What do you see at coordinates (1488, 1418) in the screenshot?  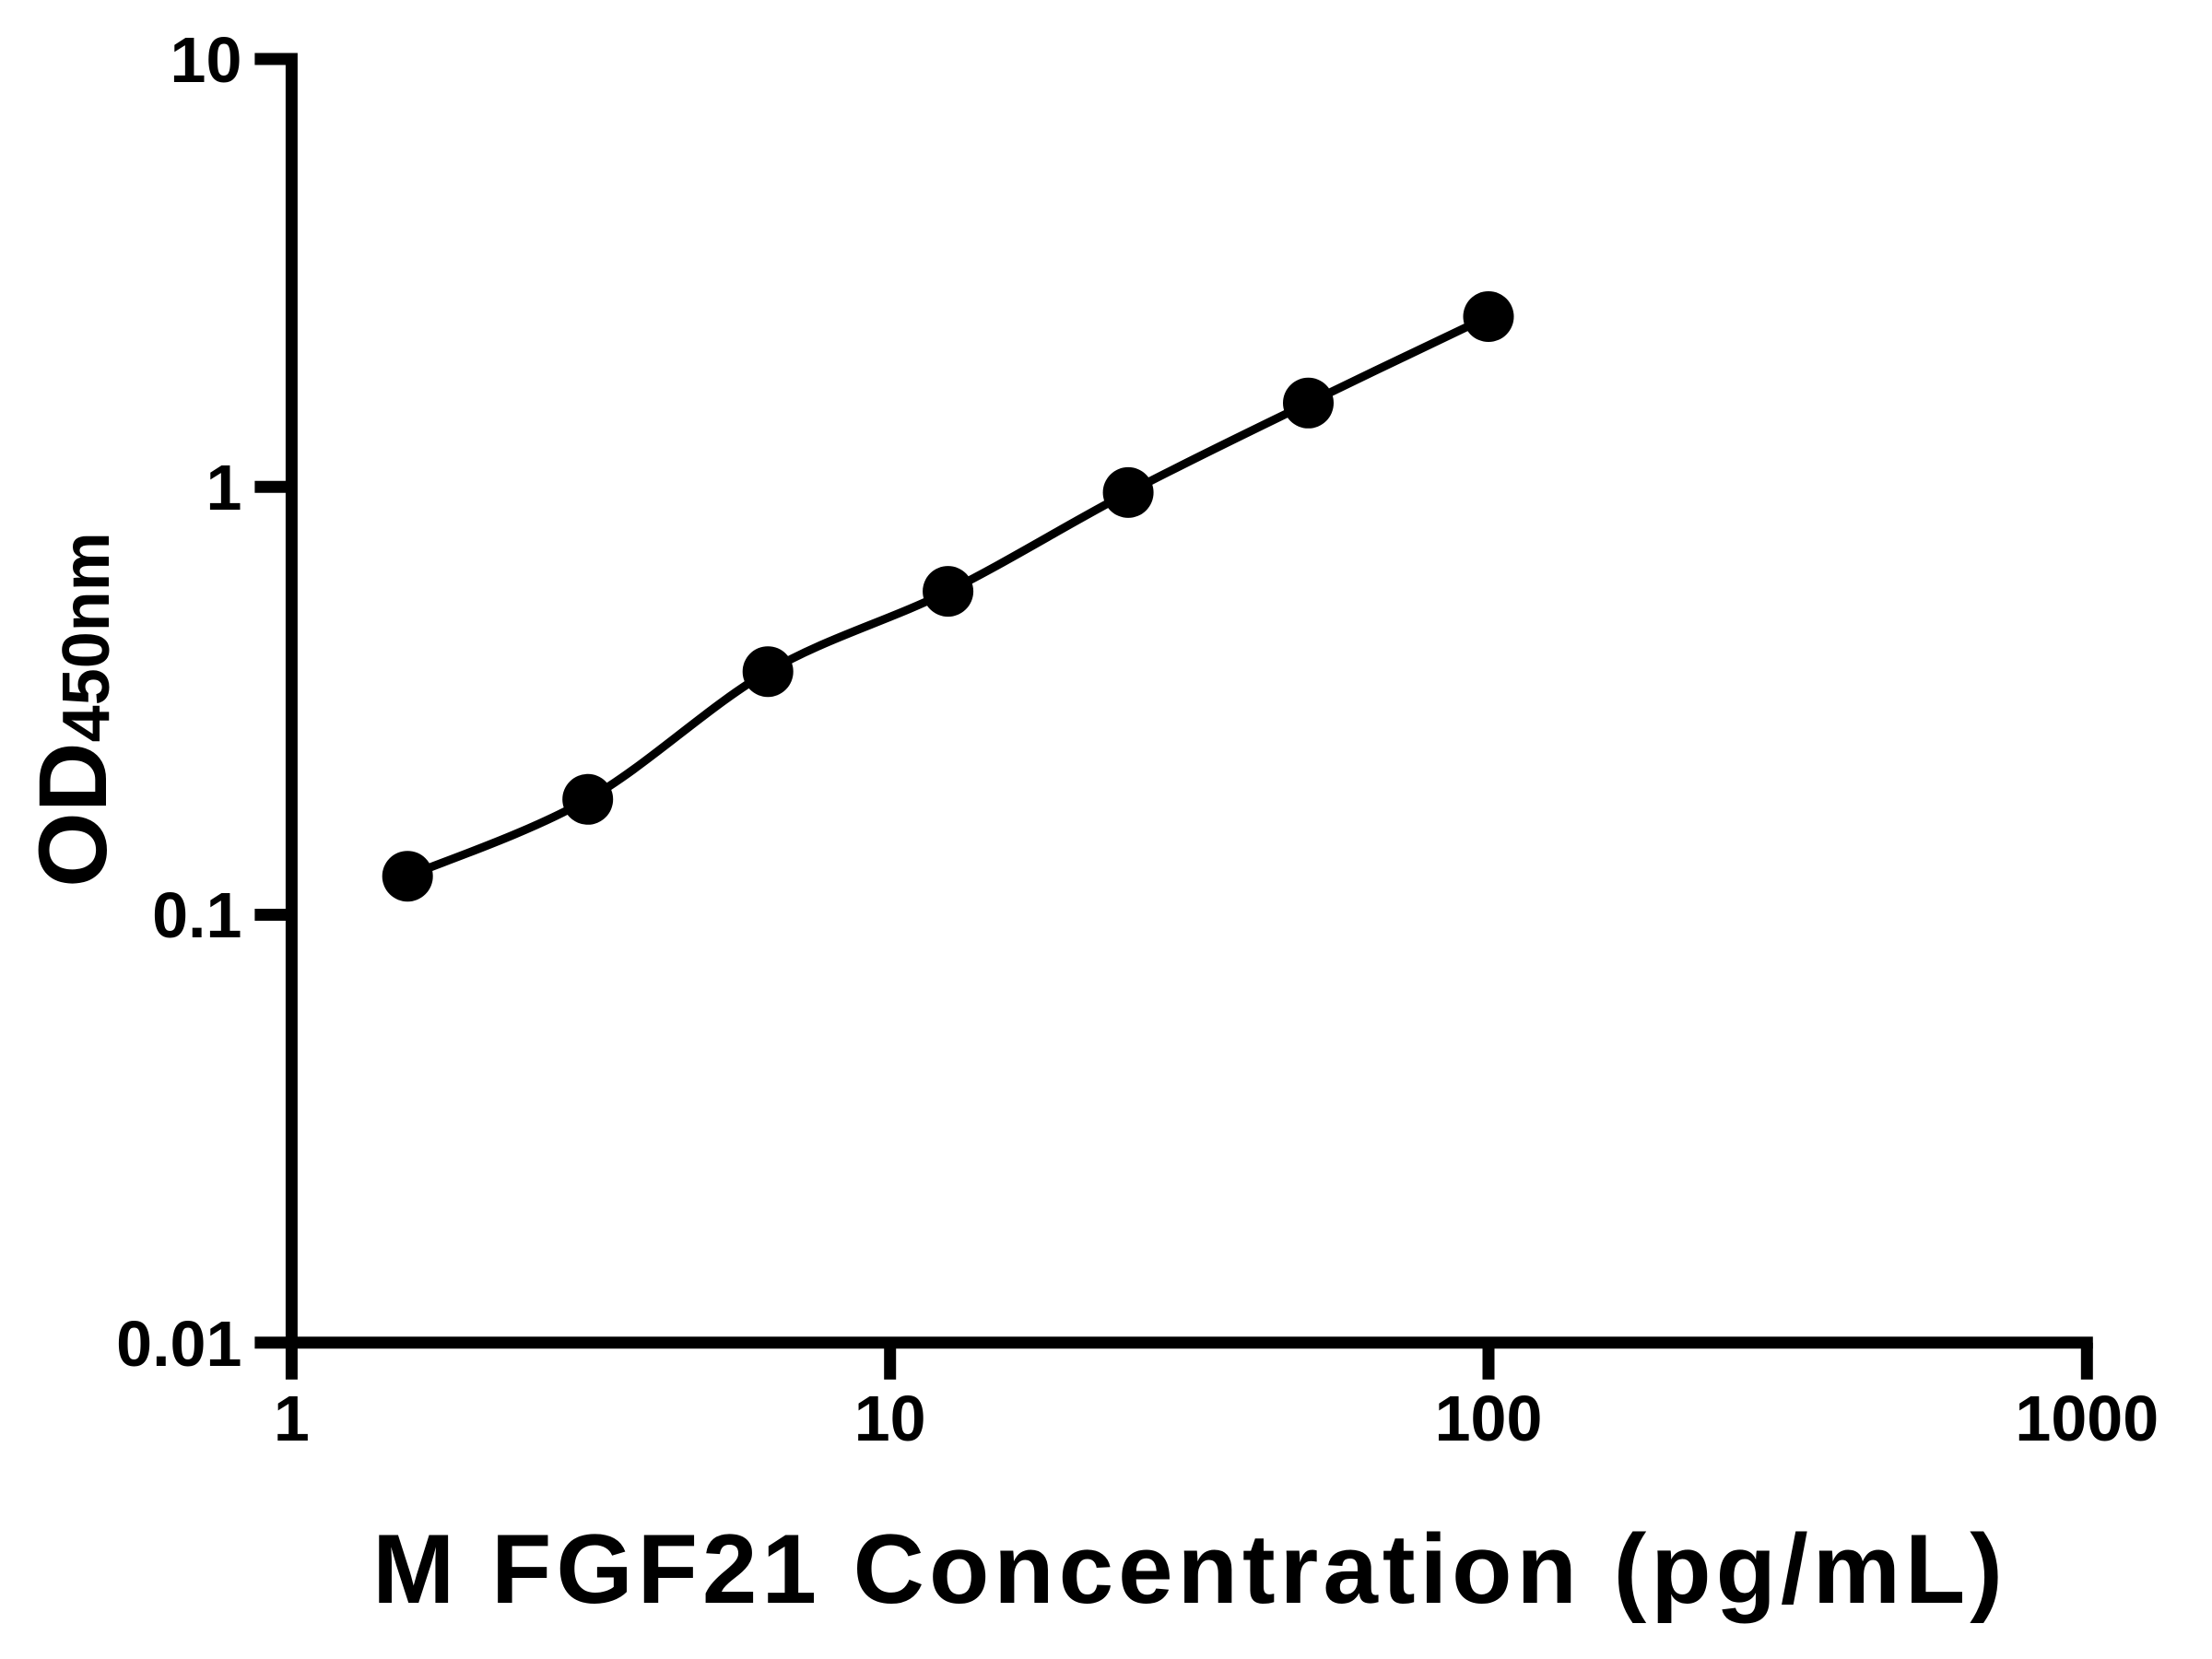 I see `x-tick-label: 100` at bounding box center [1488, 1418].